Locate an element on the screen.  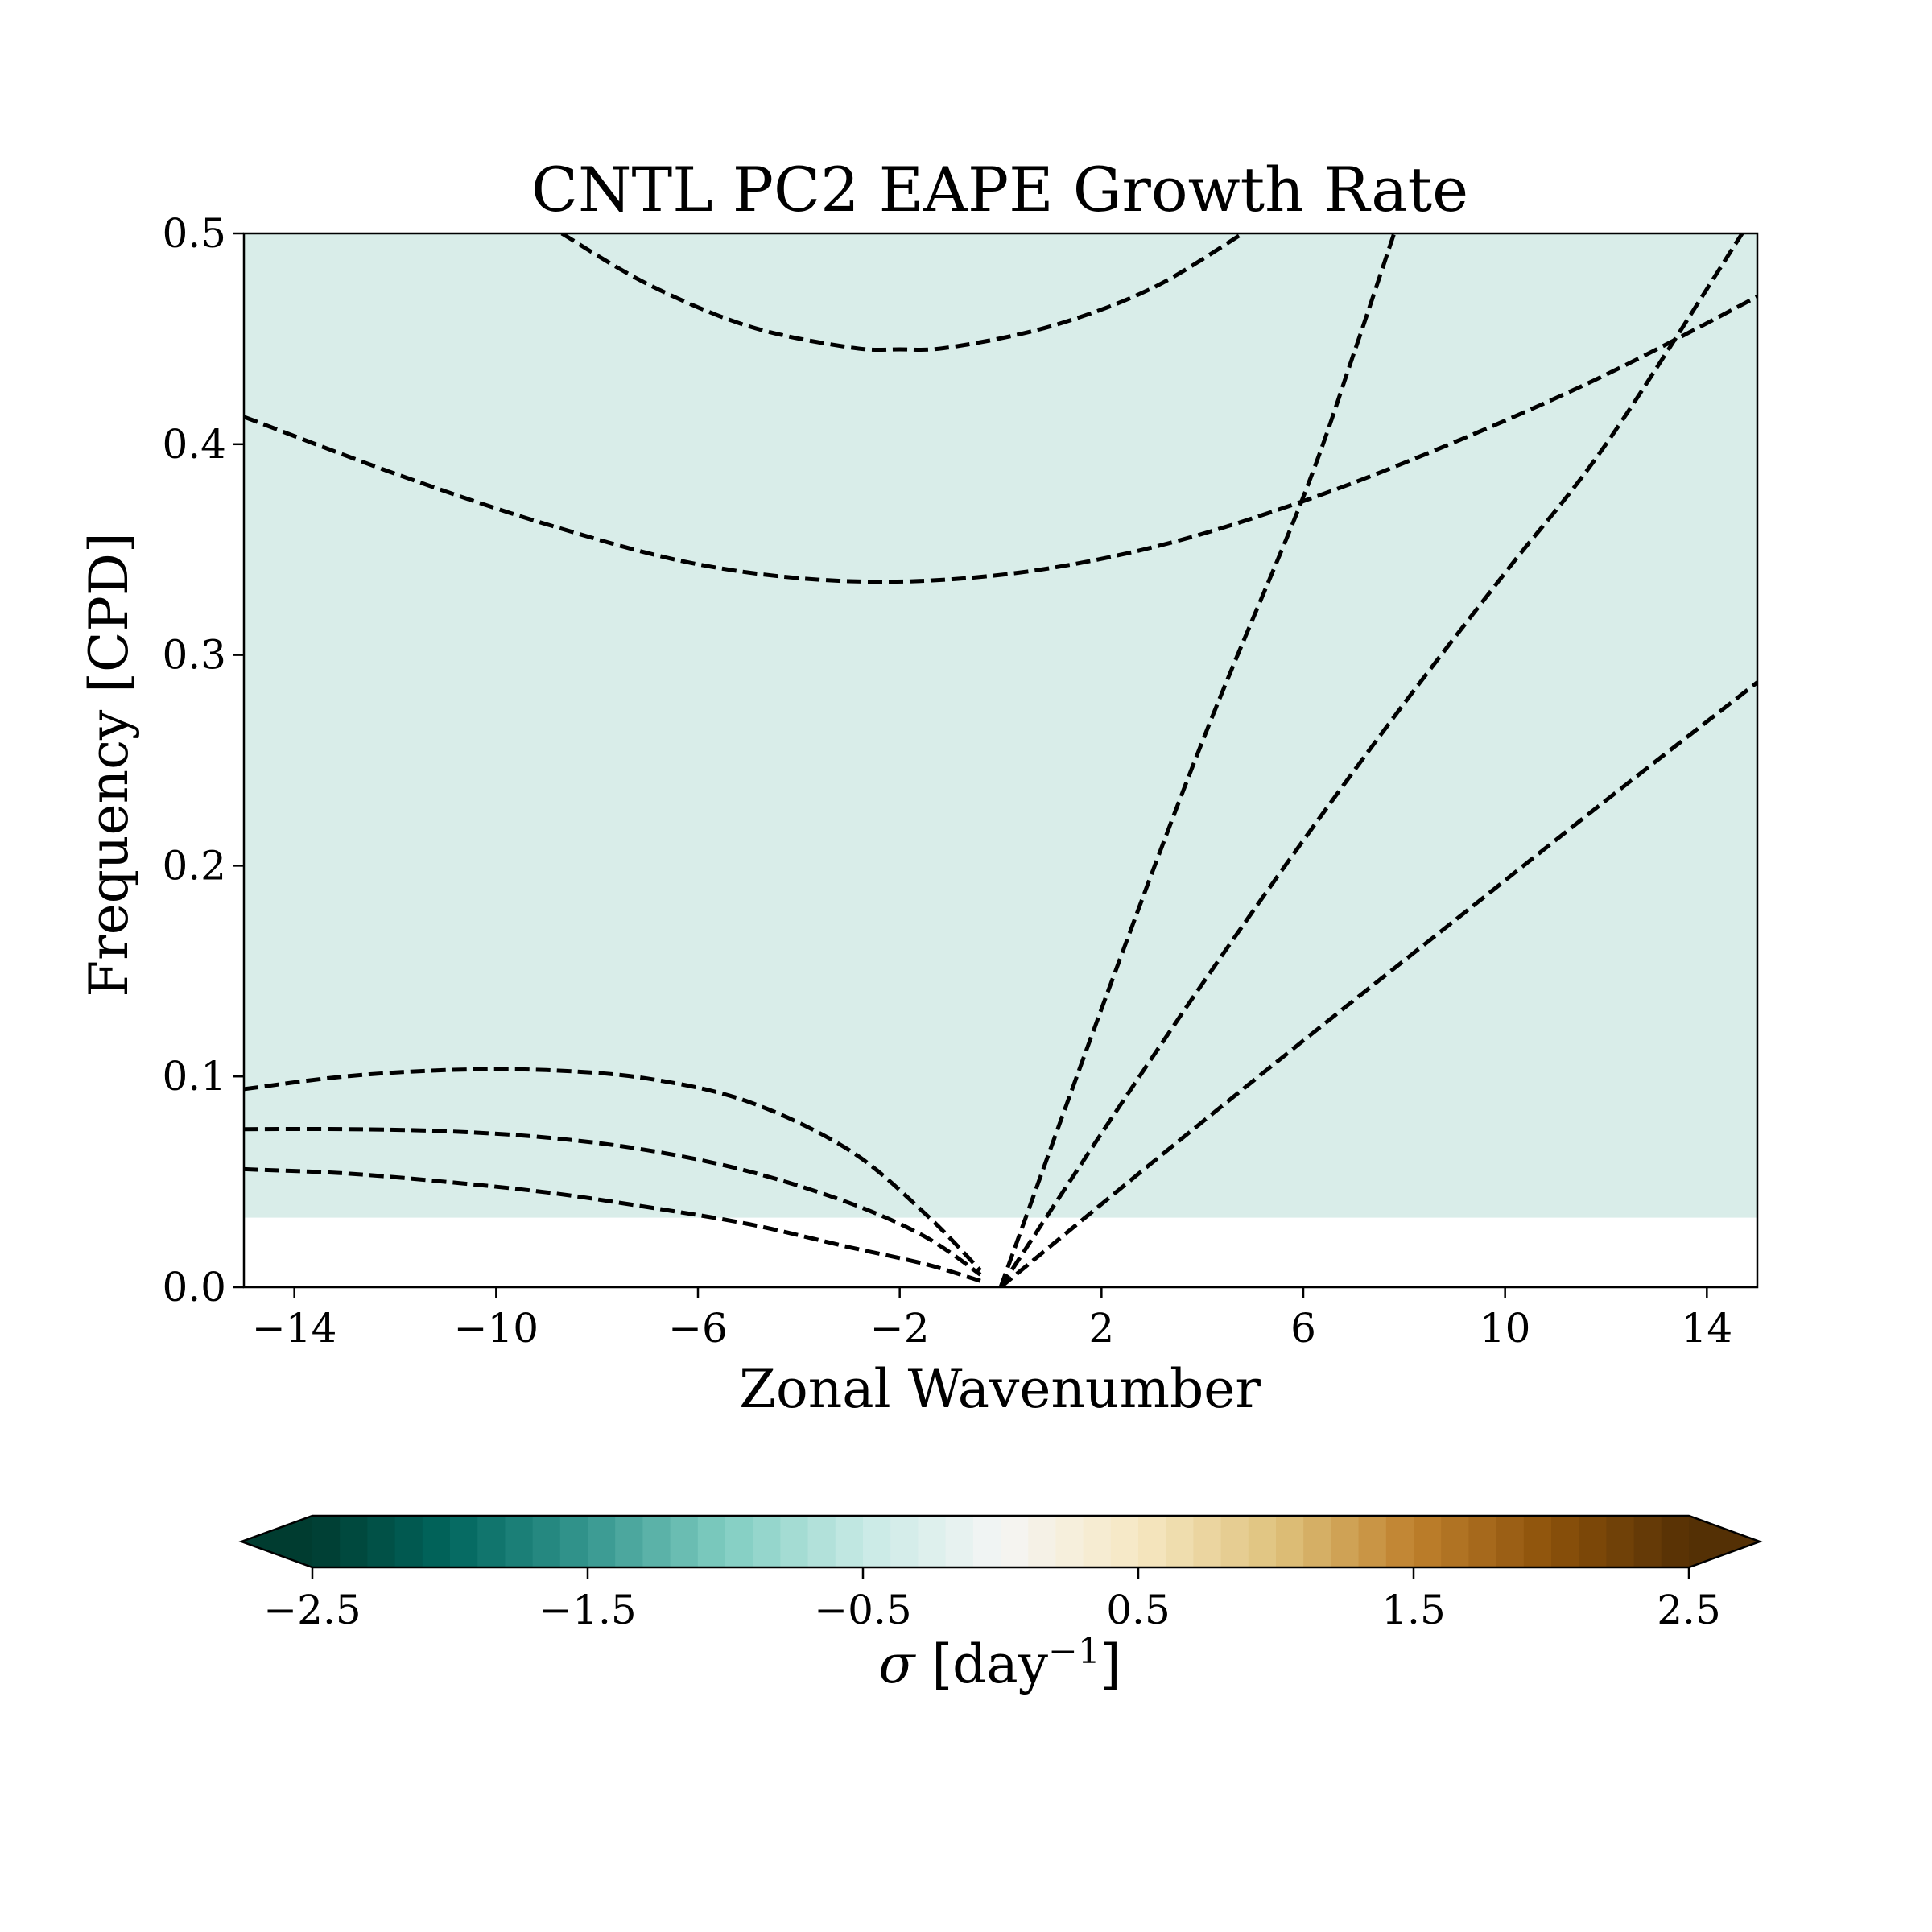
chart-title: CNTL PC2 EAPE Growth Rate is located at coordinates (999, 189).